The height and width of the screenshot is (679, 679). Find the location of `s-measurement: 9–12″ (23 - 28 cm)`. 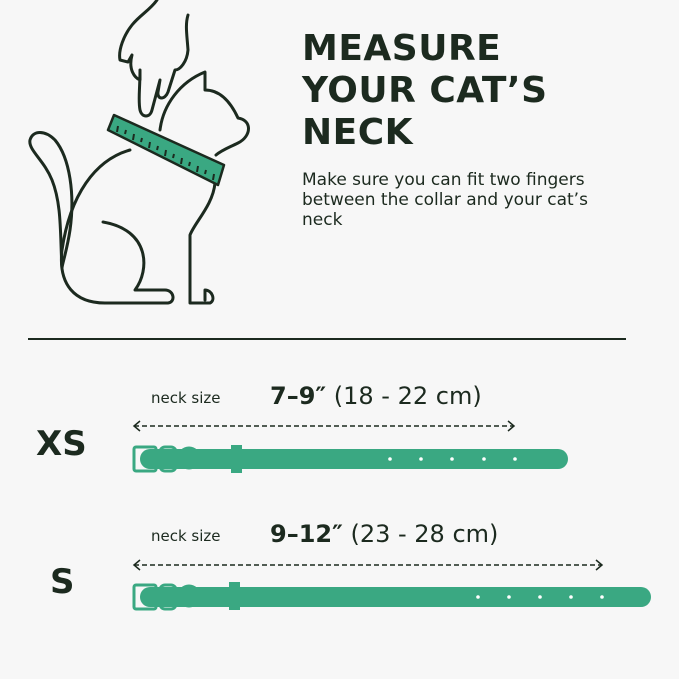

s-measurement: 9–12″ (23 - 28 cm) is located at coordinates (384, 534).